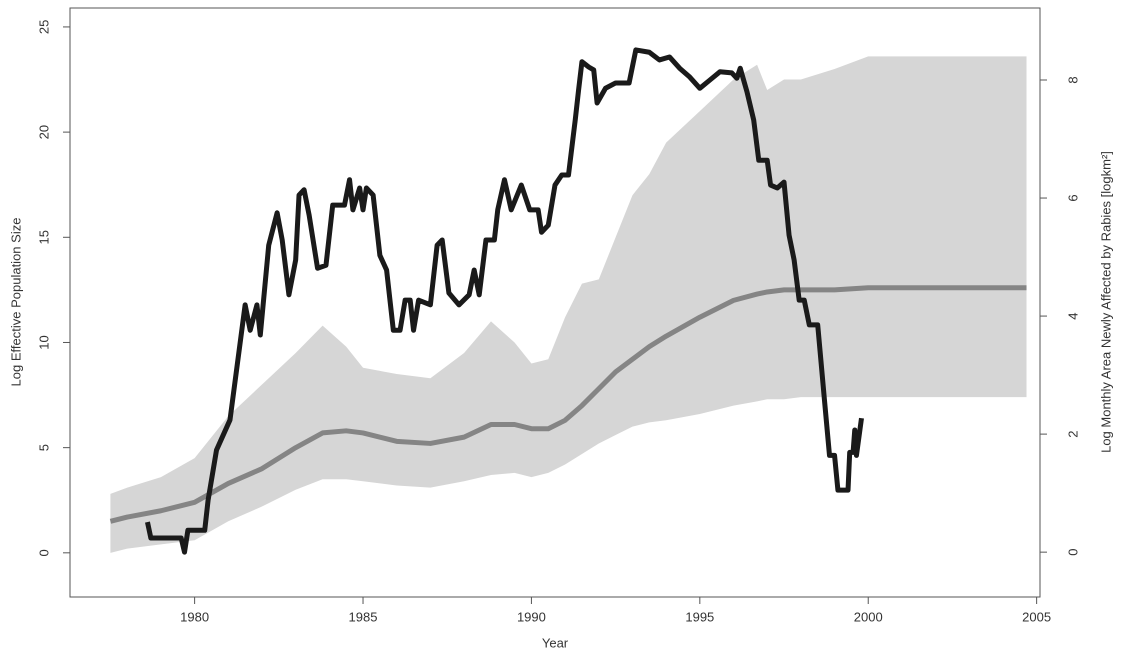 Image resolution: width=1132 pixels, height=655 pixels. I want to click on y-axis-label: Log Effective Population Size, so click(15, 302).